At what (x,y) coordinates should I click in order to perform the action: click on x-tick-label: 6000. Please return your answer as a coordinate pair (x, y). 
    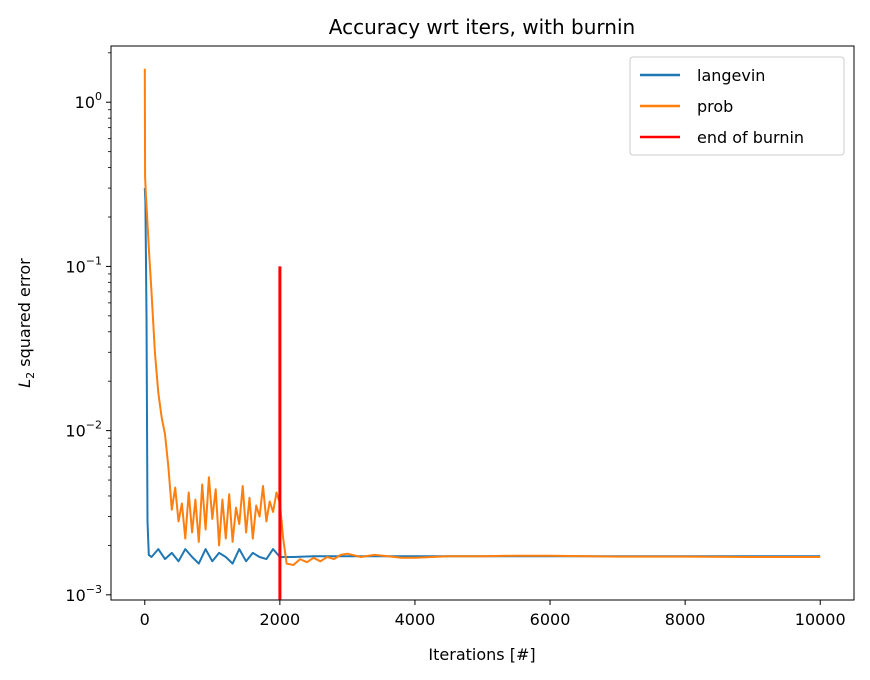
    Looking at the image, I should click on (550, 619).